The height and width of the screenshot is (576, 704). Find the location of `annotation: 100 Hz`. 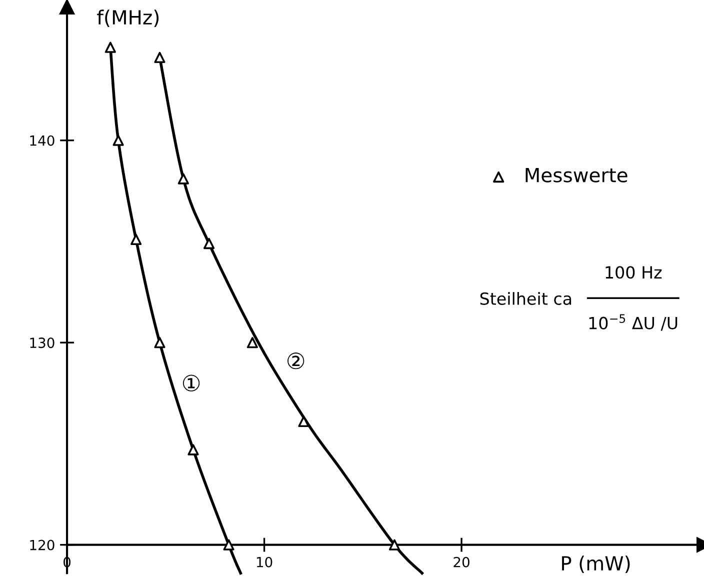

annotation: 100 Hz is located at coordinates (634, 272).